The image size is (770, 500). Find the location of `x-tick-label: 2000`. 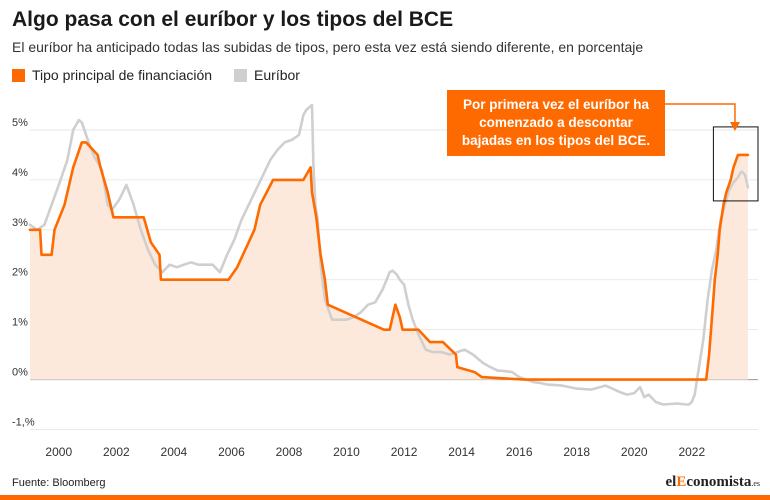

x-tick-label: 2000 is located at coordinates (58, 452).